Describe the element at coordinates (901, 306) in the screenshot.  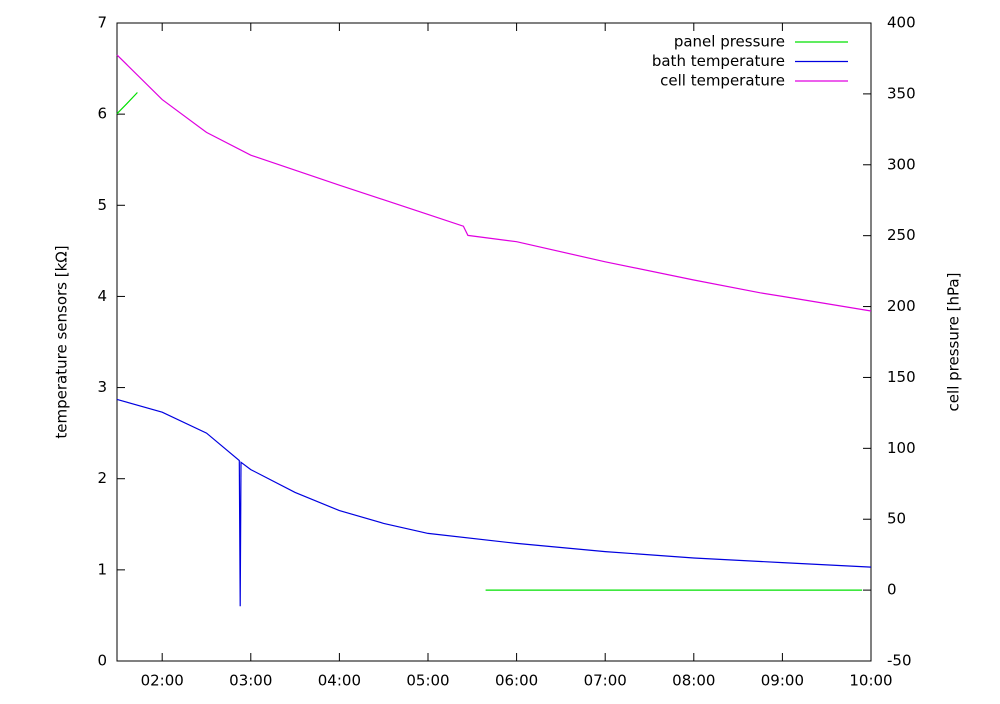
I see `y2-tick-label: 200` at that location.